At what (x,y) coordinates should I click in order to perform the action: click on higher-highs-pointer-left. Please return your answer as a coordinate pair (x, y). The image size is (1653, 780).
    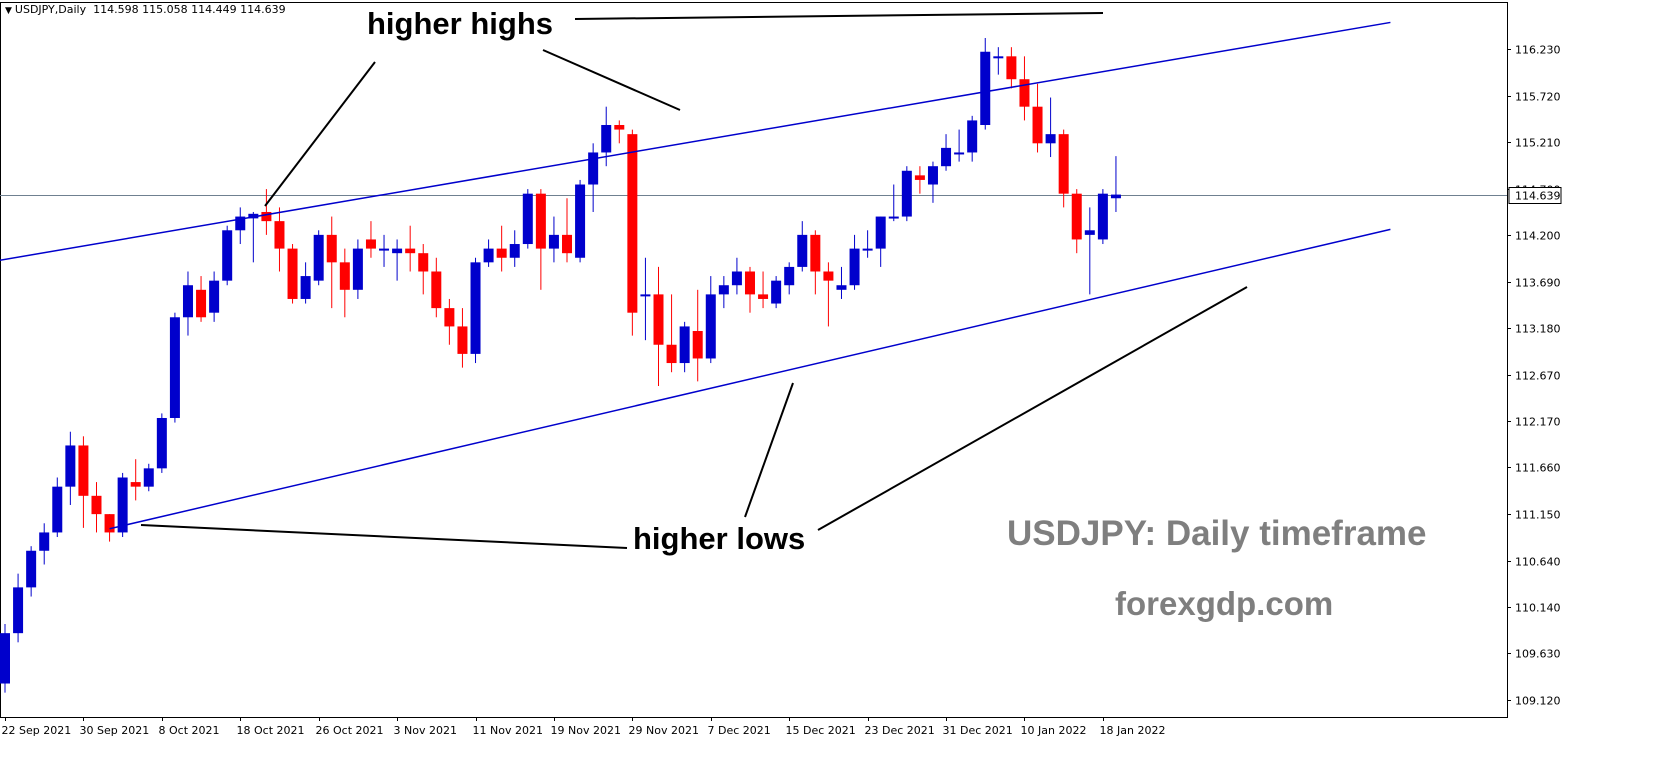
    Looking at the image, I should click on (320, 134).